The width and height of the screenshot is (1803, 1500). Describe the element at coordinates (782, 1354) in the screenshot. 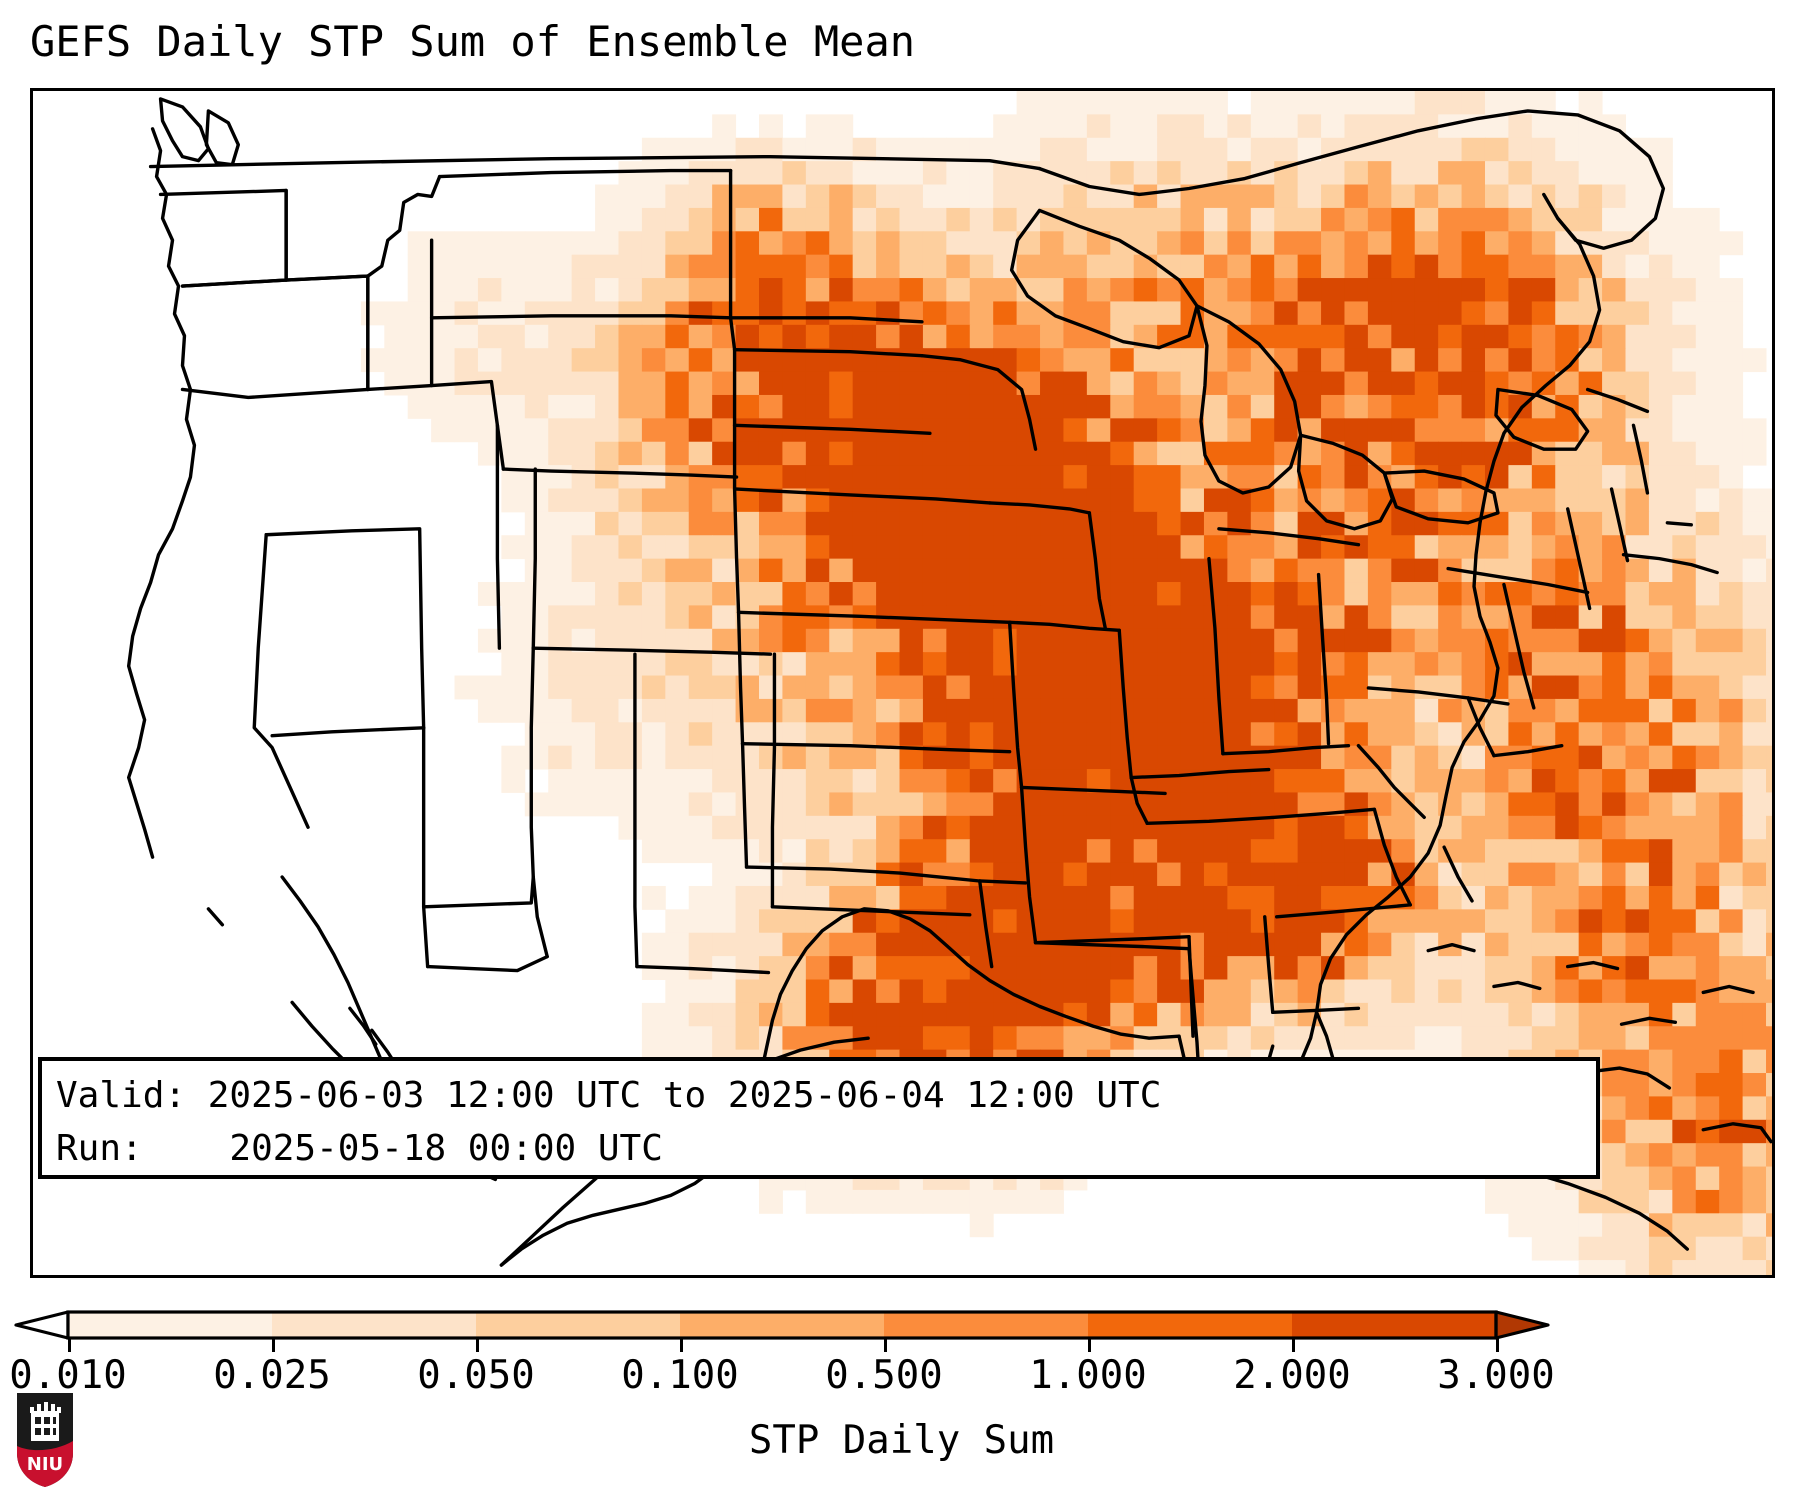

I see `colorbar: 0.010 0.025 0.050 0.100 0.500 1.000 2.000 3.000` at that location.